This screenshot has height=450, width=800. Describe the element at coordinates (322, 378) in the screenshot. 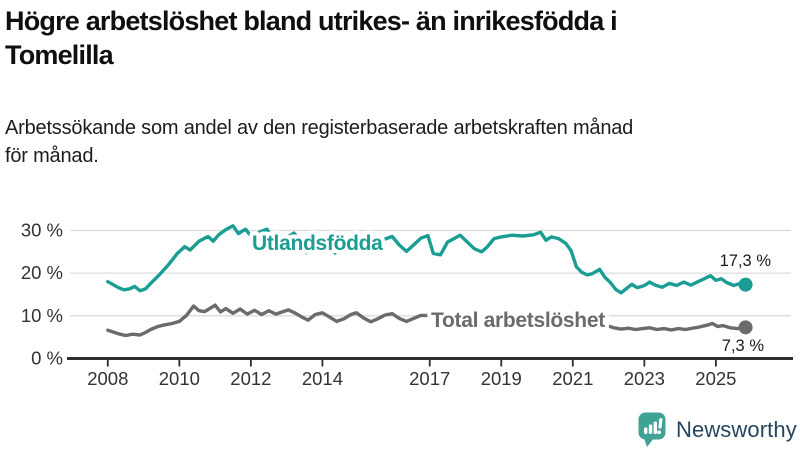

I see `x-axis-tick-label: 2014` at that location.